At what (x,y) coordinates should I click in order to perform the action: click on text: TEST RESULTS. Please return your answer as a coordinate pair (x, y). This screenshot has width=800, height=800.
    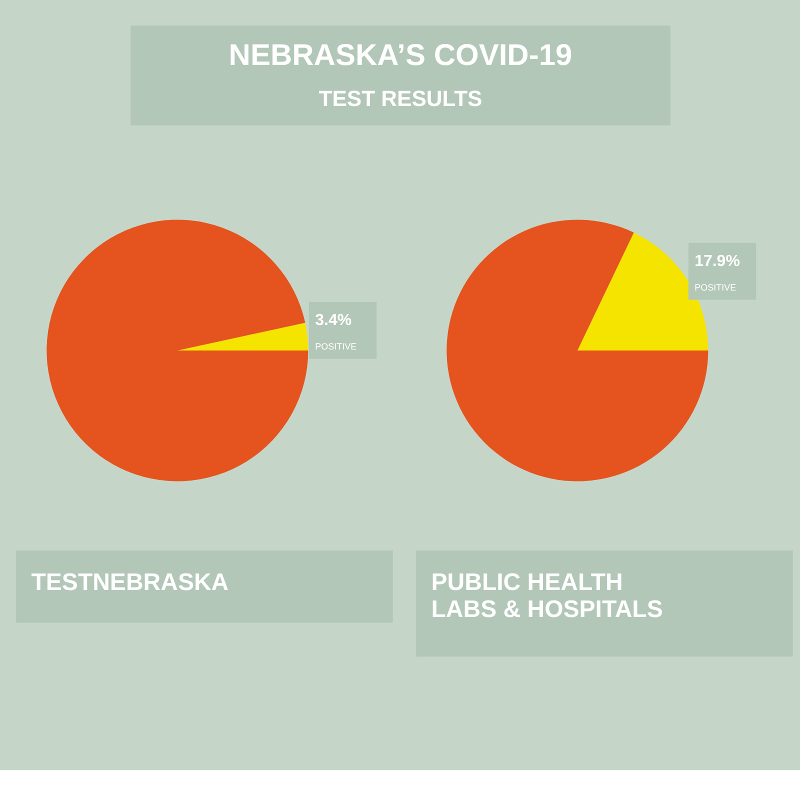
    Looking at the image, I should click on (400, 98).